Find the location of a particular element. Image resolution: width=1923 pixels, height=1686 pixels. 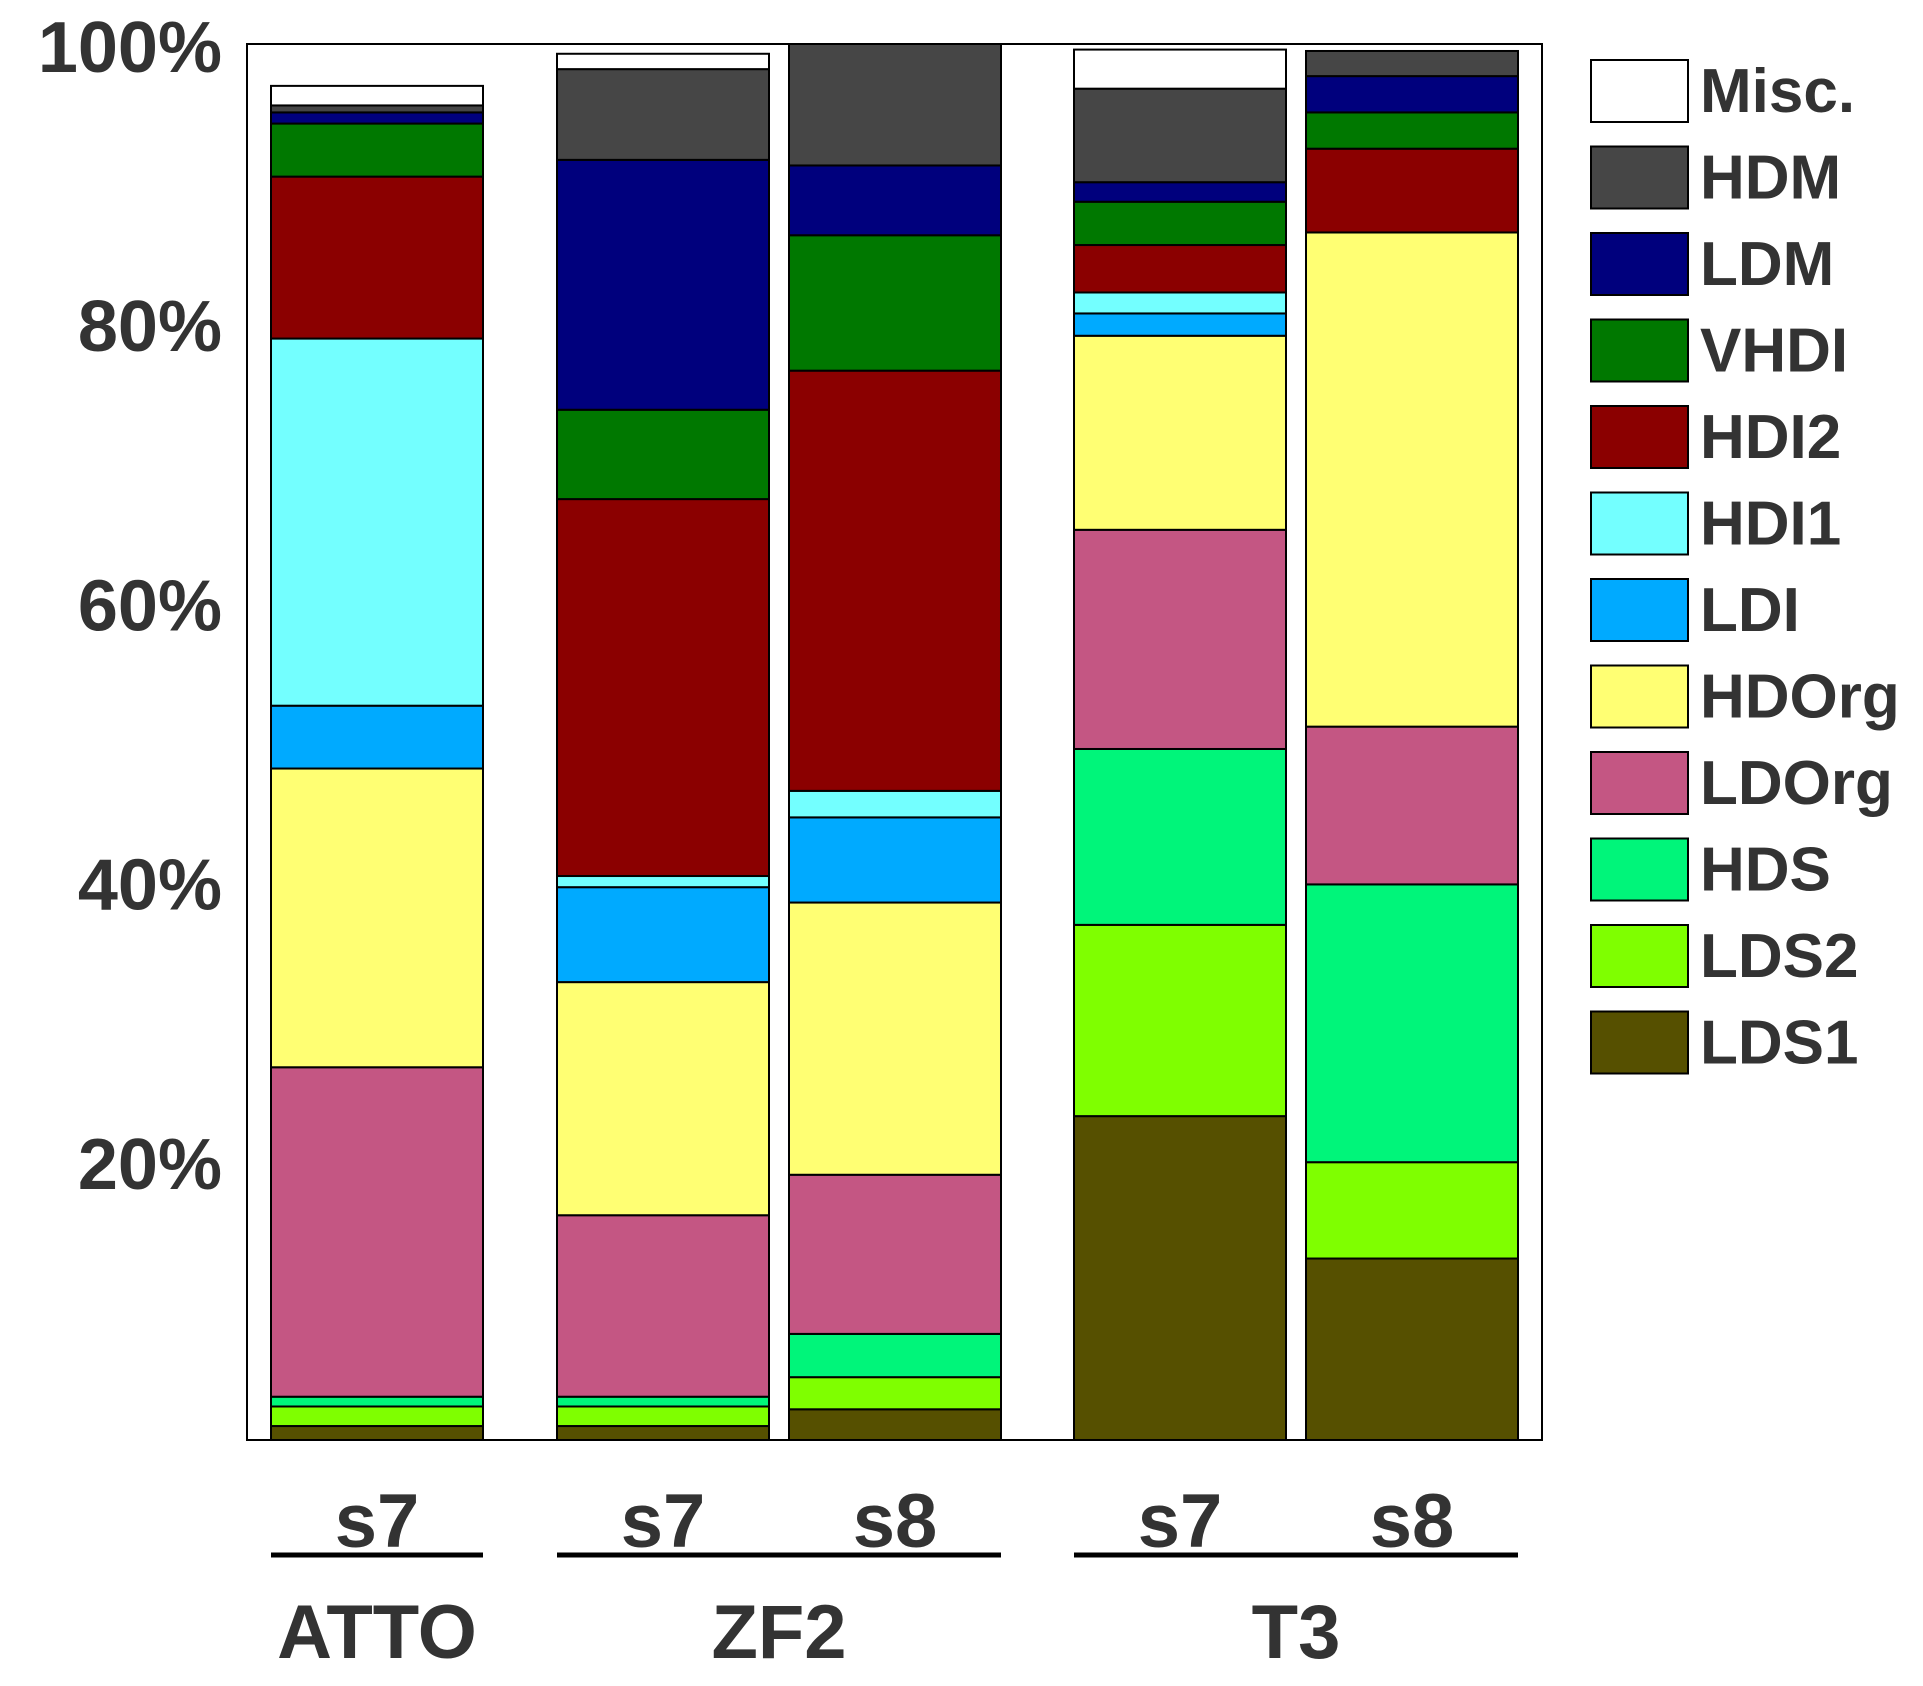

bar-segment-zf2-s7-ldm is located at coordinates (663, 284).